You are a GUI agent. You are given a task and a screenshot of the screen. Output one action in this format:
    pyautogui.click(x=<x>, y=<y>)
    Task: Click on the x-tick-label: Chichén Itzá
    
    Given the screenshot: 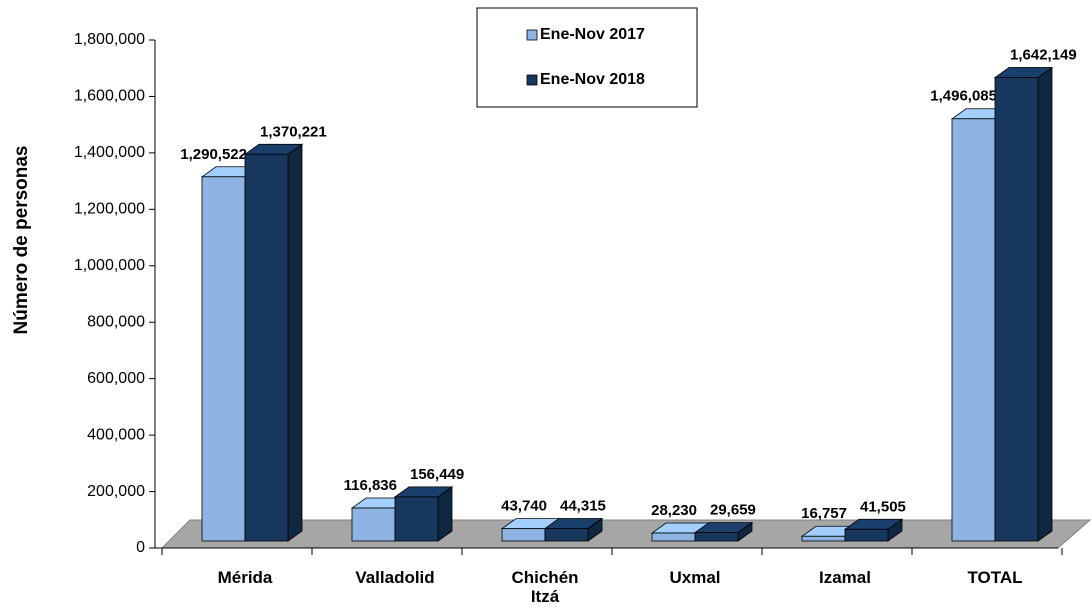 What is the action you would take?
    pyautogui.click(x=545, y=587)
    